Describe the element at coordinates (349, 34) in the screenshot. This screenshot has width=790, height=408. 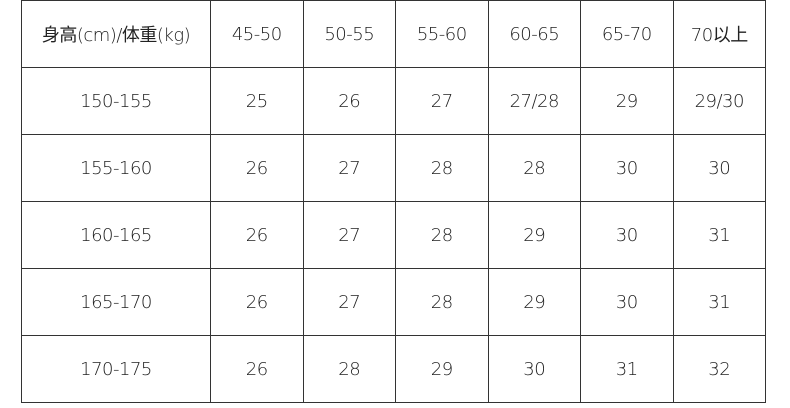
I see `weight-range-header-cell: 50-55` at that location.